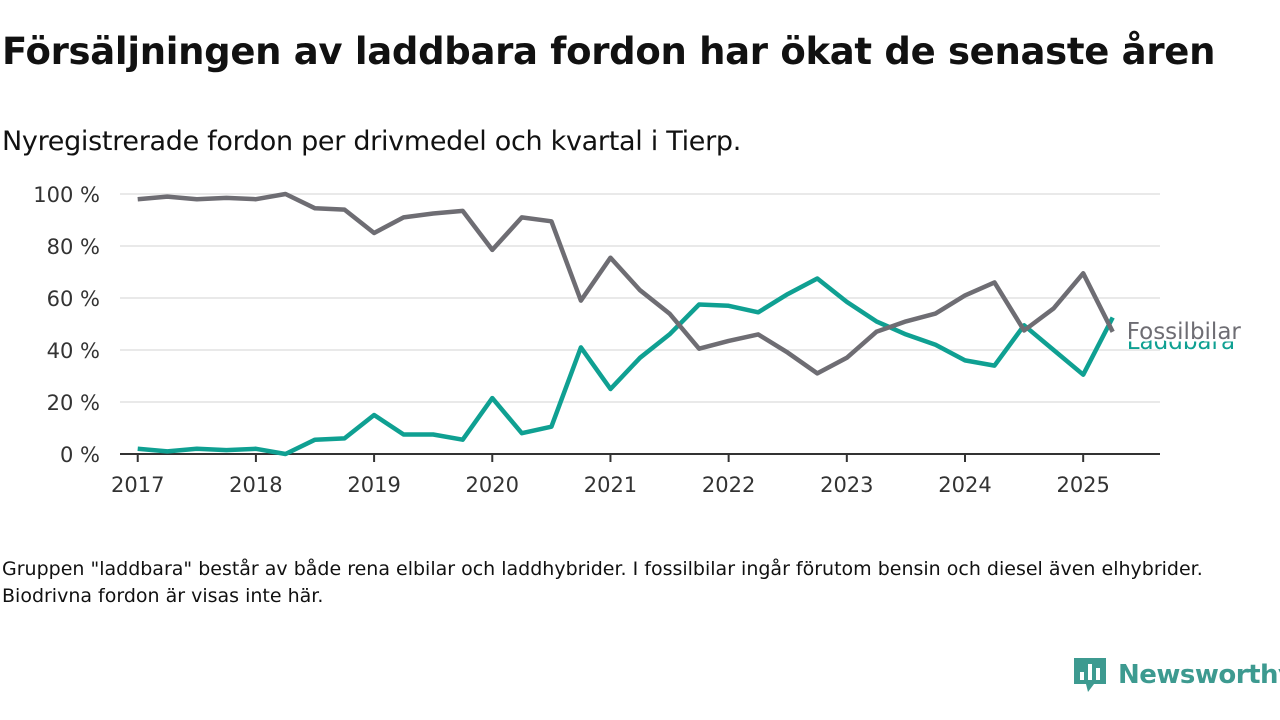 Image resolution: width=1280 pixels, height=720 pixels. Describe the element at coordinates (66, 325) in the screenshot. I see `y-axis-tick-labels: 0 % 20 % 40 % 60 % 80 % 100 %` at that location.